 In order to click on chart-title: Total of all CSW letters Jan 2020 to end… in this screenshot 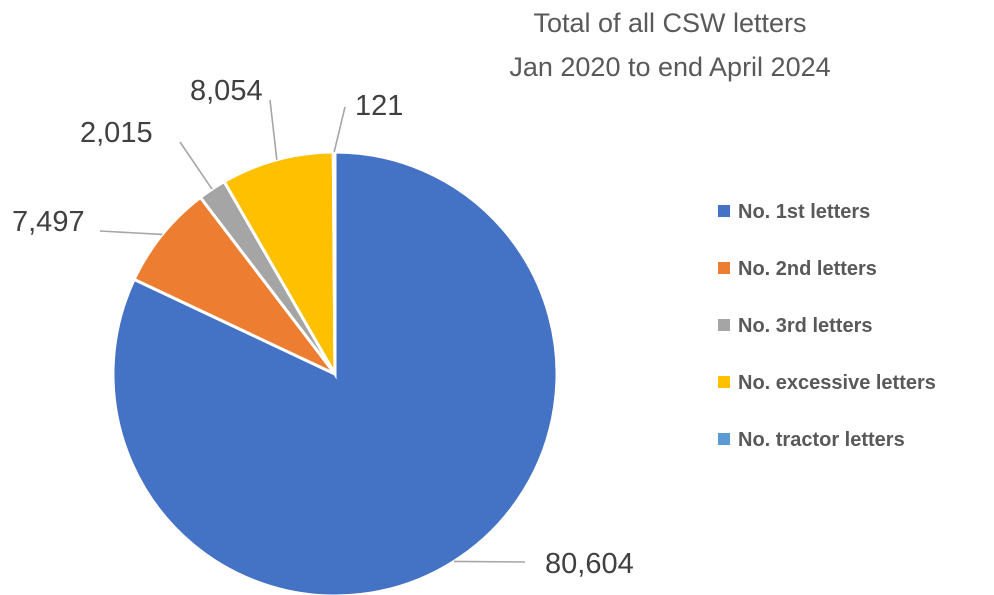, I will do `click(669, 45)`.